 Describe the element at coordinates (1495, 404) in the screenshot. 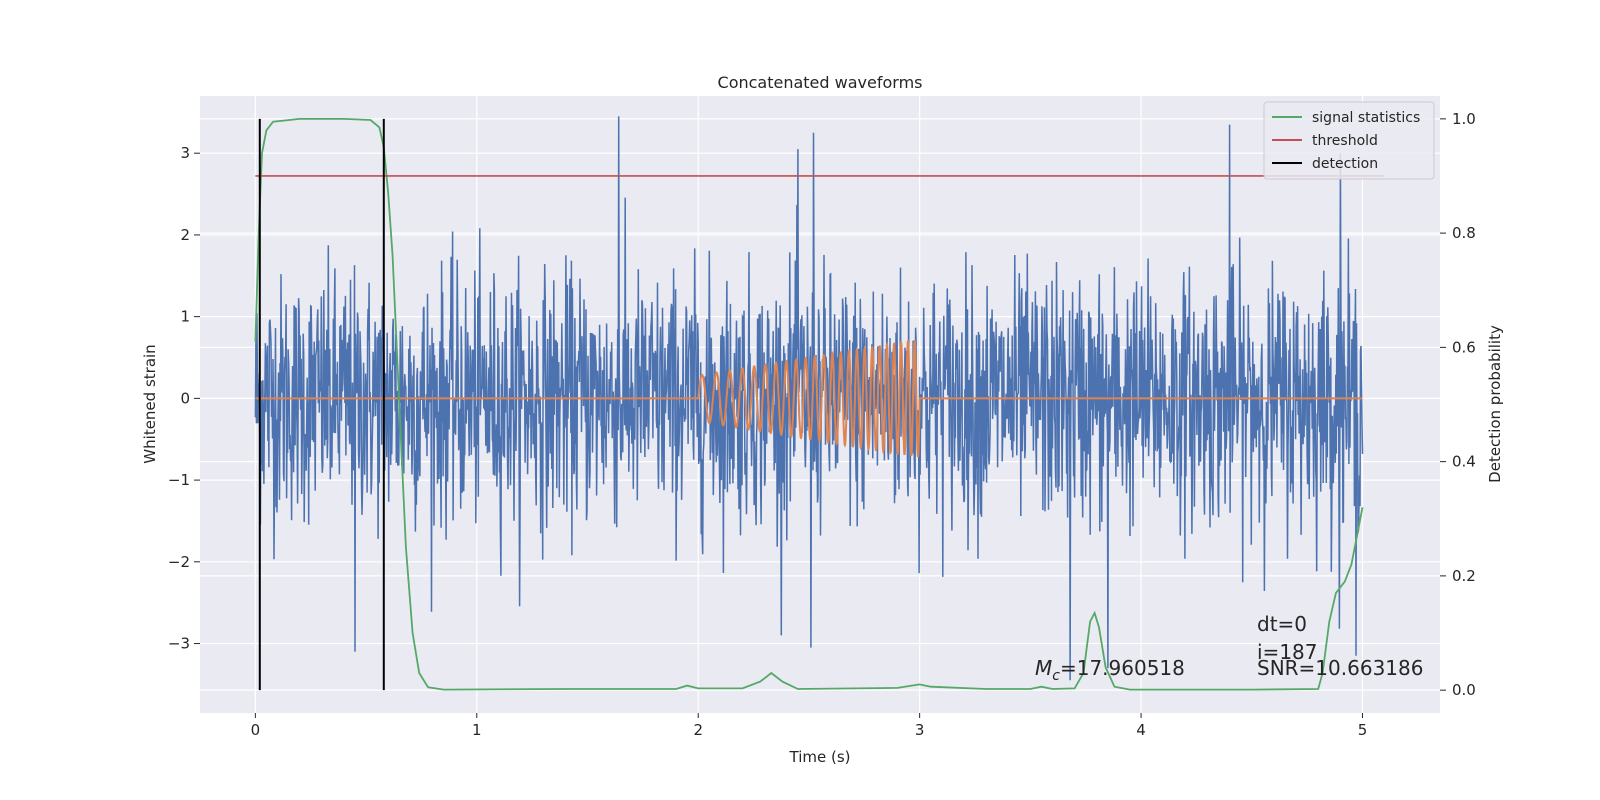

I see `y-axis-right-label: Detection probability` at that location.